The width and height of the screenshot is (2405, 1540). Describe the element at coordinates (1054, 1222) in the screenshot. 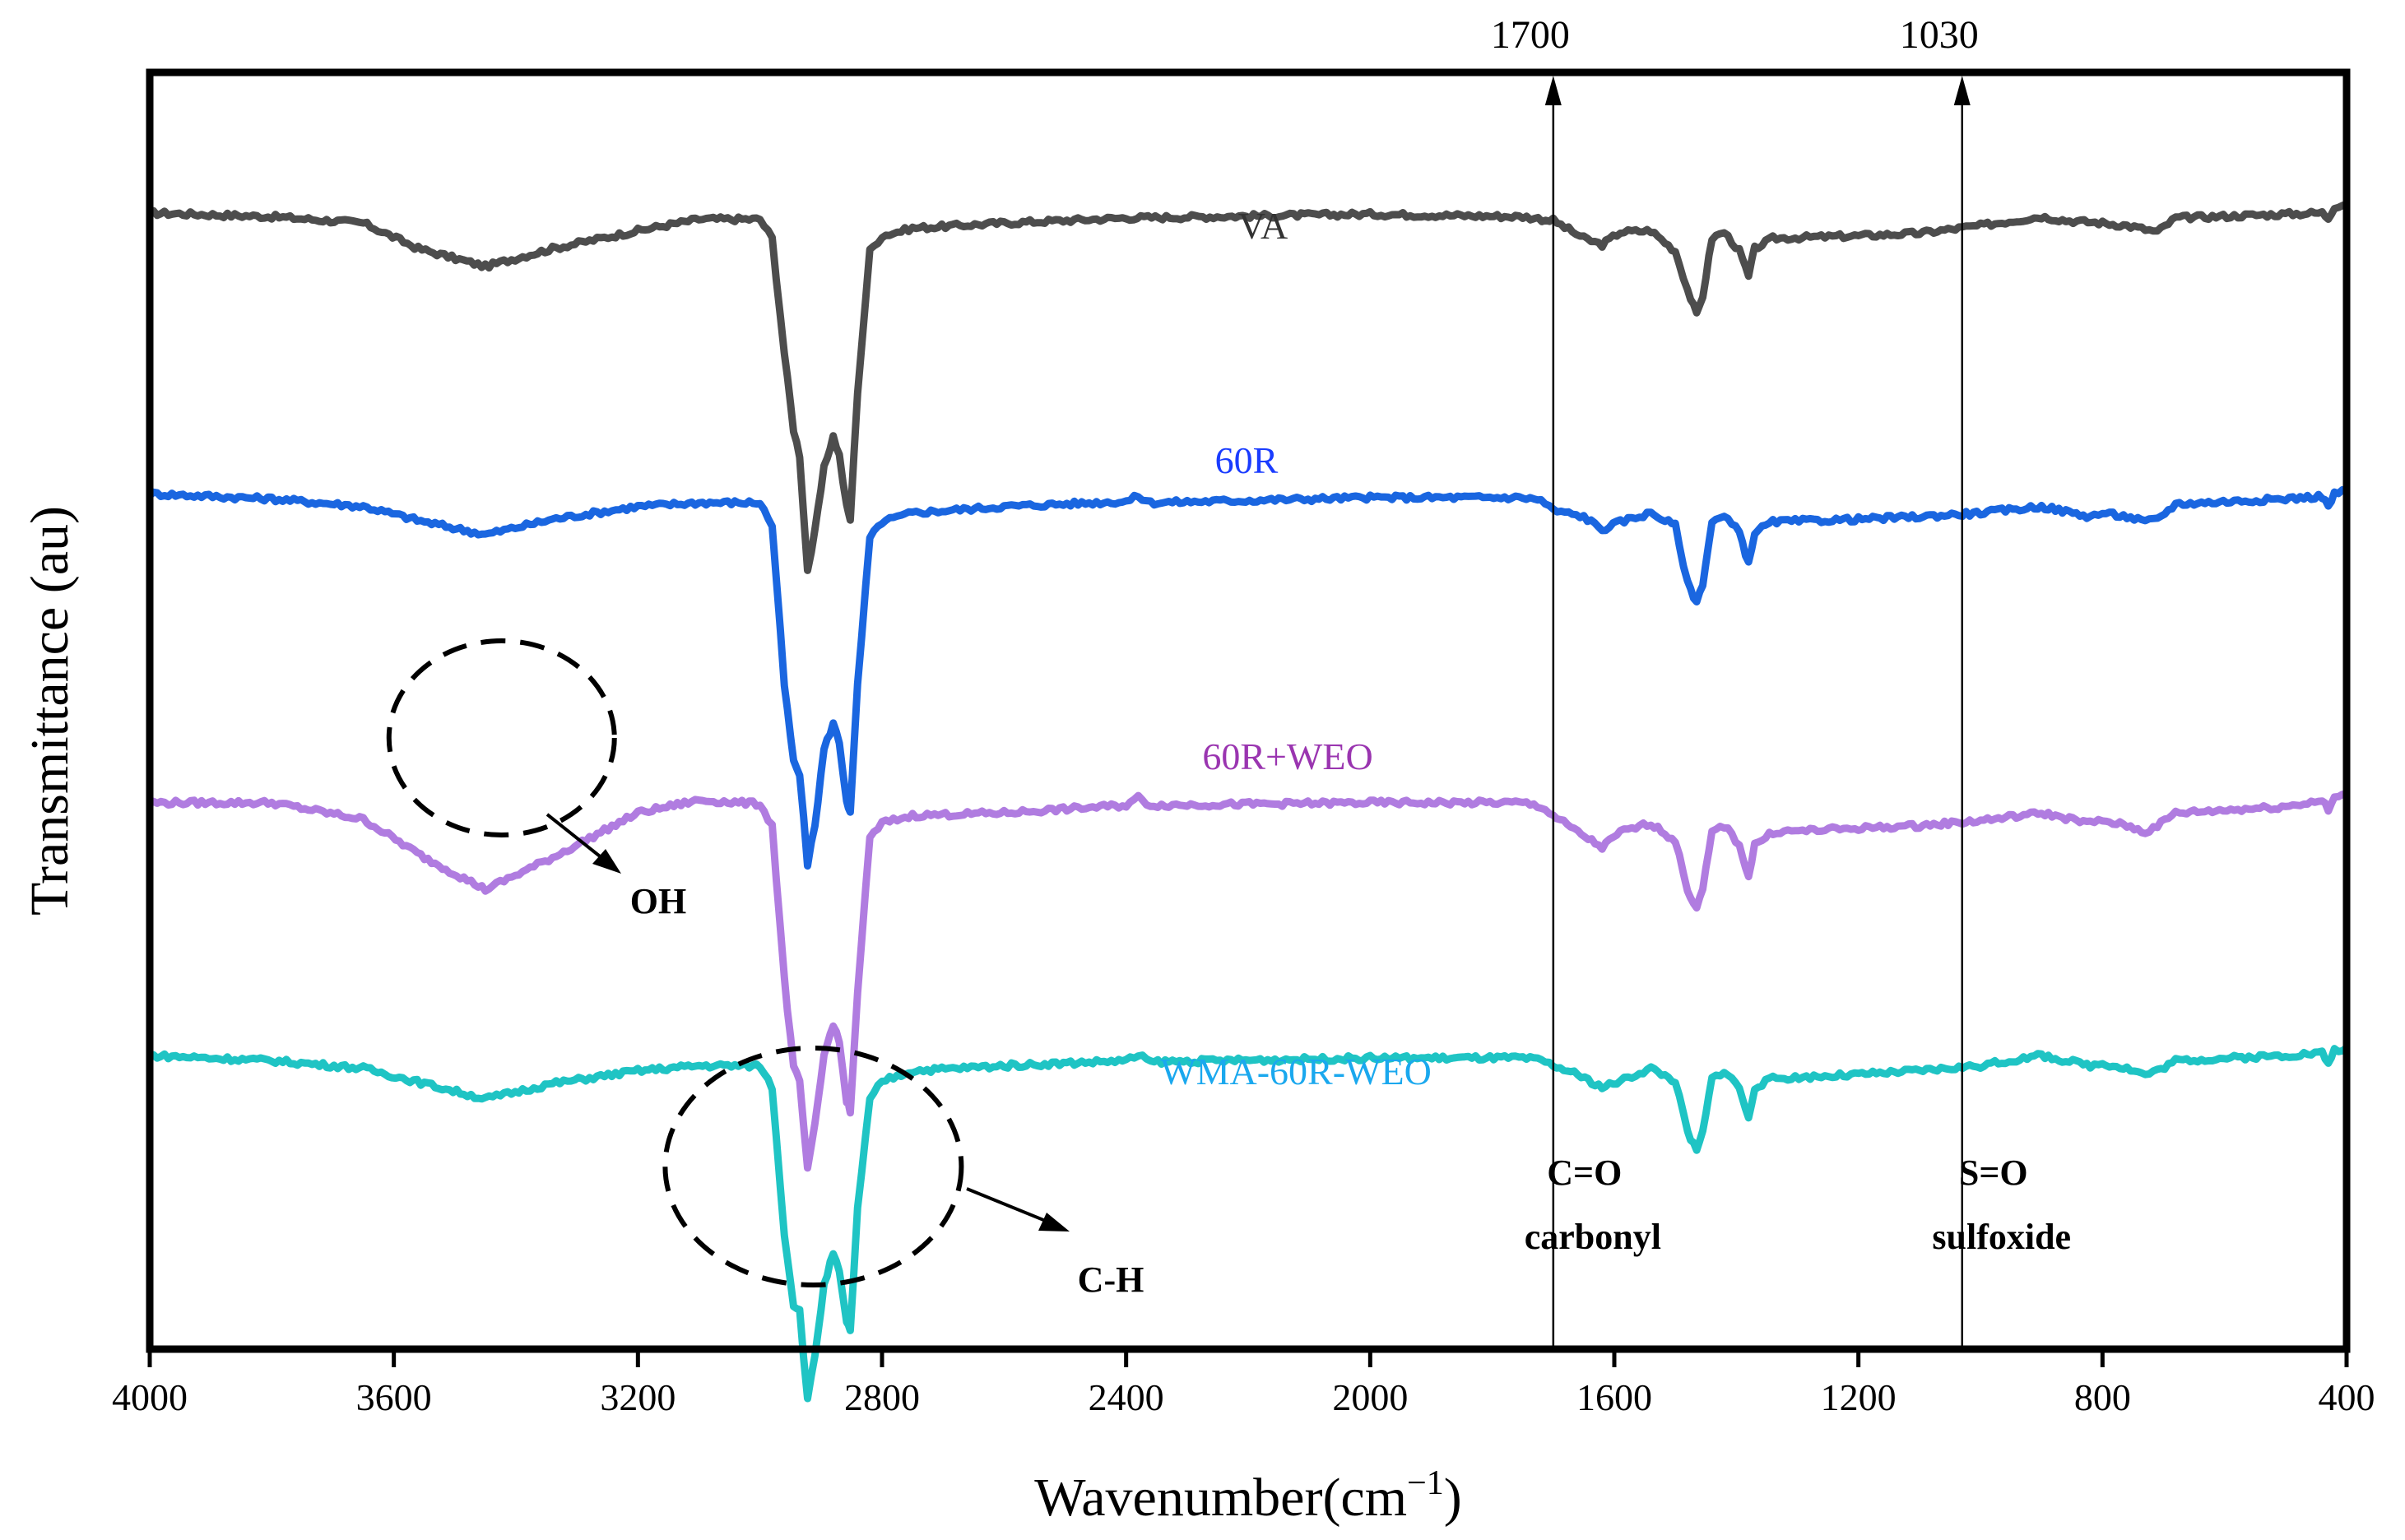

I see `callout-arrowhead-CH` at that location.